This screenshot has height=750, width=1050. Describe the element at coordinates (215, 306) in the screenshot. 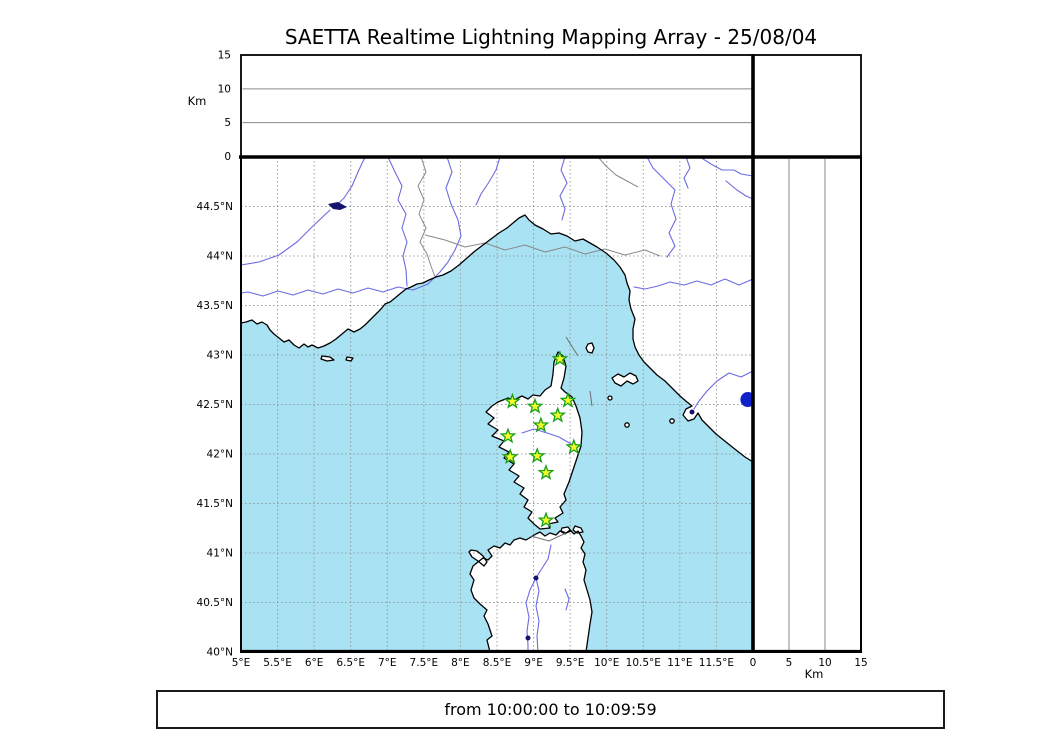

I see `lat-tick-label: 43.5°N` at that location.